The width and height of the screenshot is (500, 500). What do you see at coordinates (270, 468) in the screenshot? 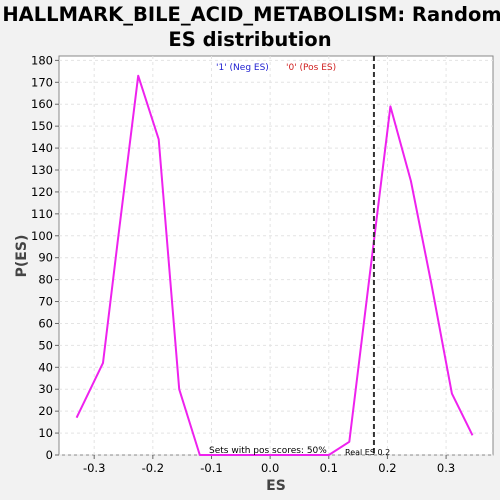
I see `x-tick-label: 0.0` at bounding box center [270, 468].